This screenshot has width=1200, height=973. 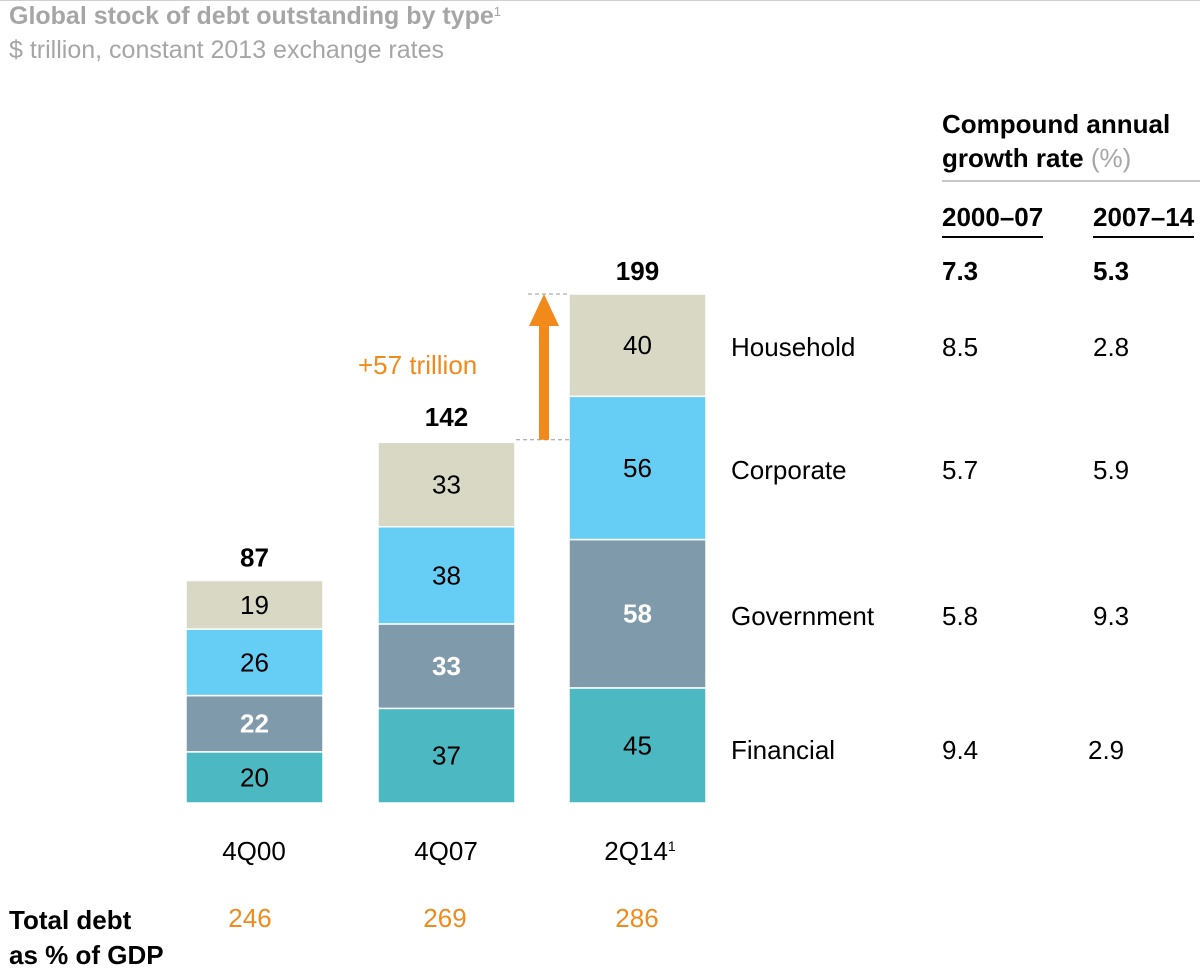 I want to click on cagr-heading-line2: growth rate (%), so click(x=1056, y=158).